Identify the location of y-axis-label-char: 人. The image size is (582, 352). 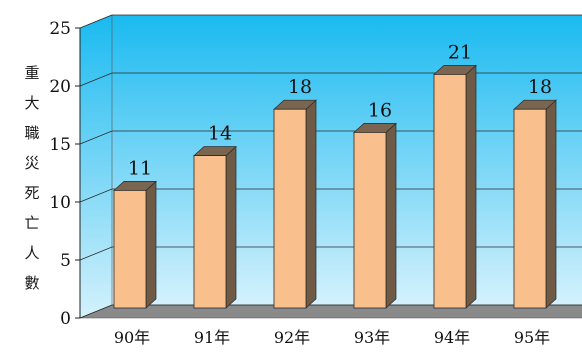
(32, 253).